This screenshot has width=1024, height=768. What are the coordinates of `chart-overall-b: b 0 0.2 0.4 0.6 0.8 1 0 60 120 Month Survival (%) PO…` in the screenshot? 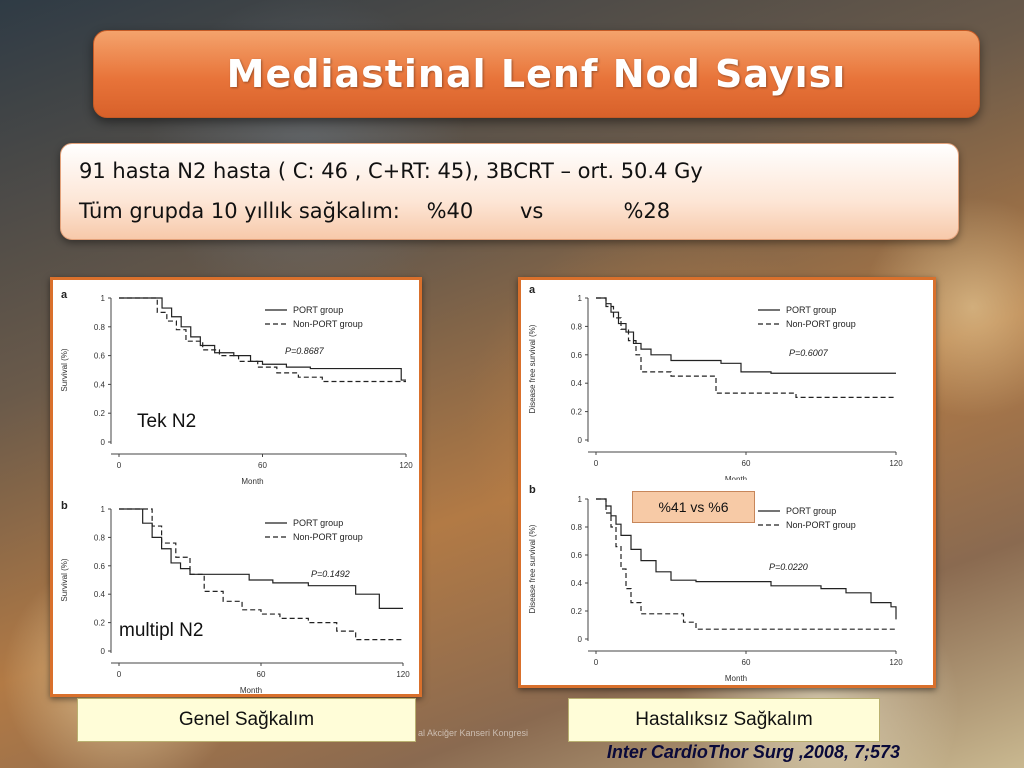 It's located at (235, 597).